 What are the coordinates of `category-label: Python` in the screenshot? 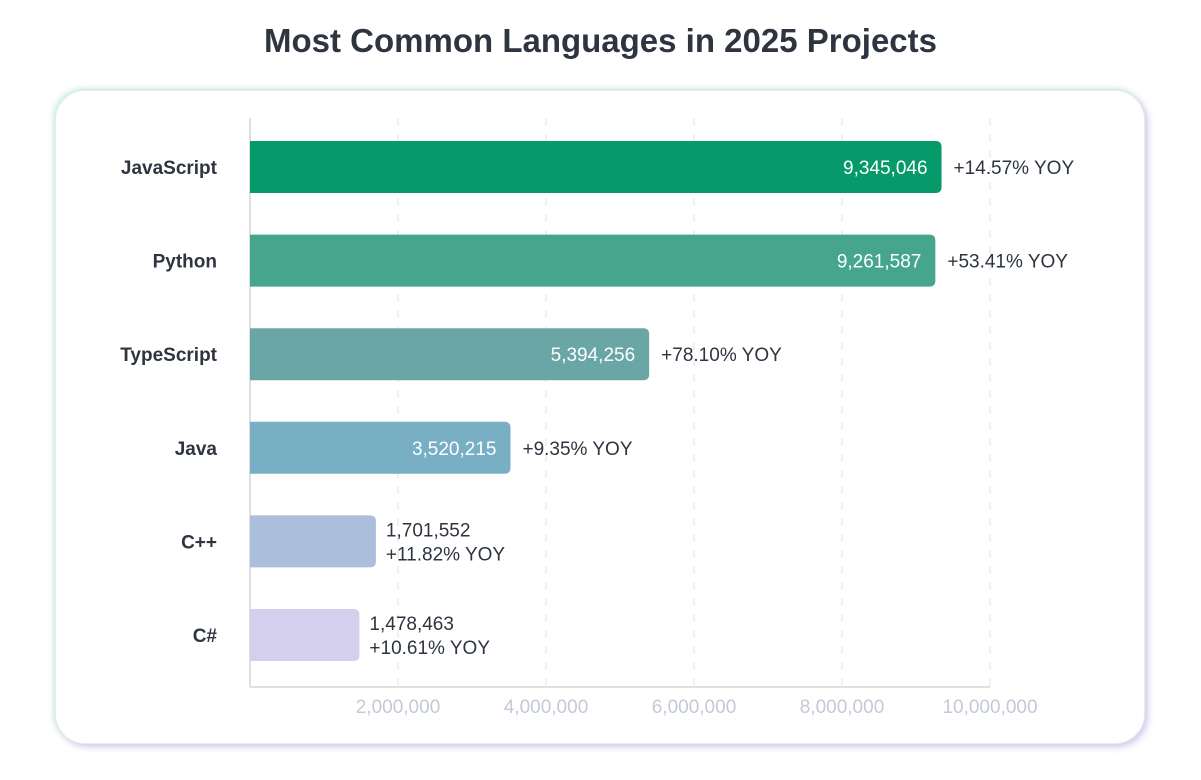 It's located at (185, 262).